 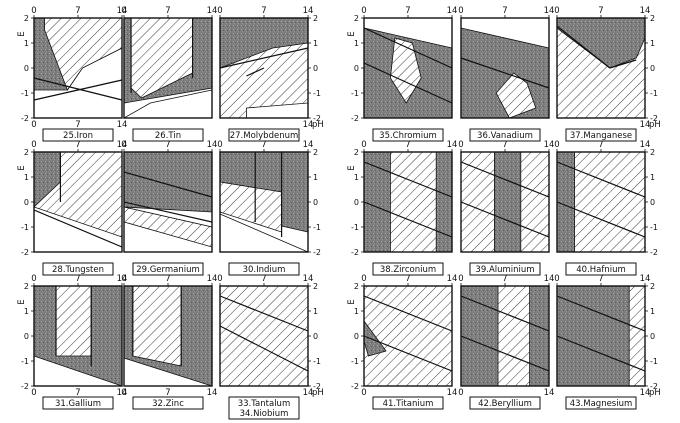 What do you see at coordinates (25, 227) in the screenshot?
I see `left-tick-label: -1` at bounding box center [25, 227].